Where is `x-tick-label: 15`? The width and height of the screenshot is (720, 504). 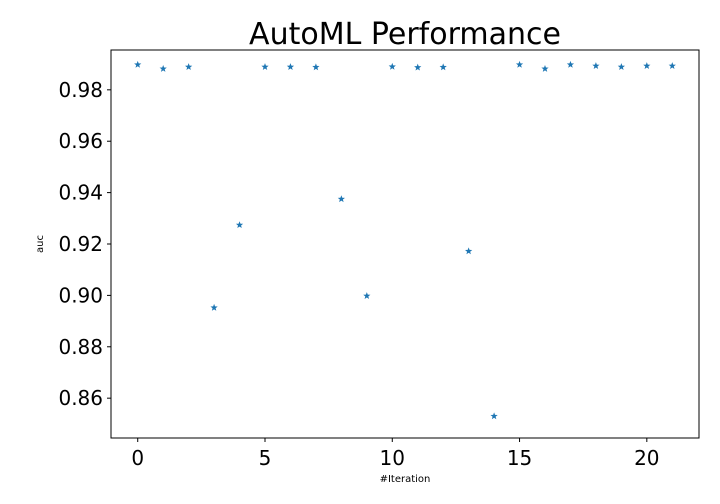 x-tick-label: 15 is located at coordinates (519, 458).